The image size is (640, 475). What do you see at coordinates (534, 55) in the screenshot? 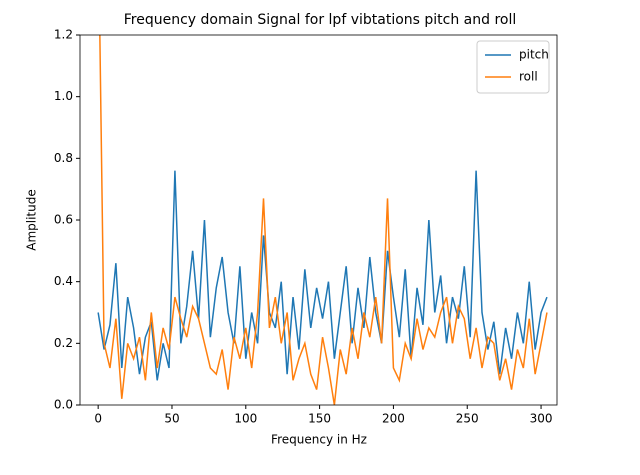
I see `legend-label: pitch` at bounding box center [534, 55].